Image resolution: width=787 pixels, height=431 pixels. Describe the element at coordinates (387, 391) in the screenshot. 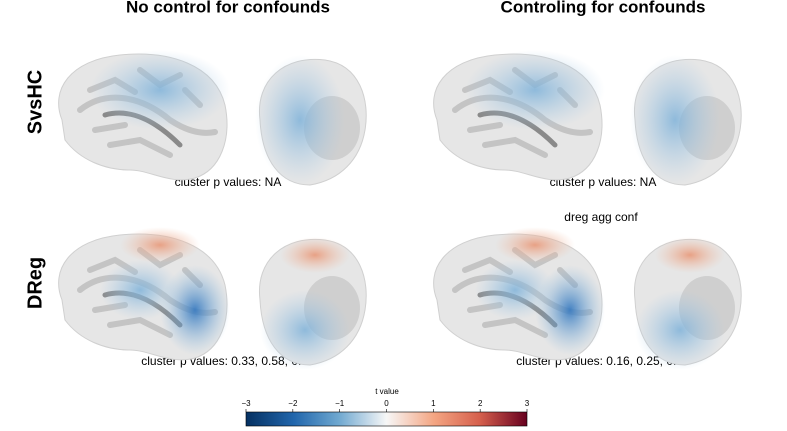

I see `colorbar-label: t value` at that location.